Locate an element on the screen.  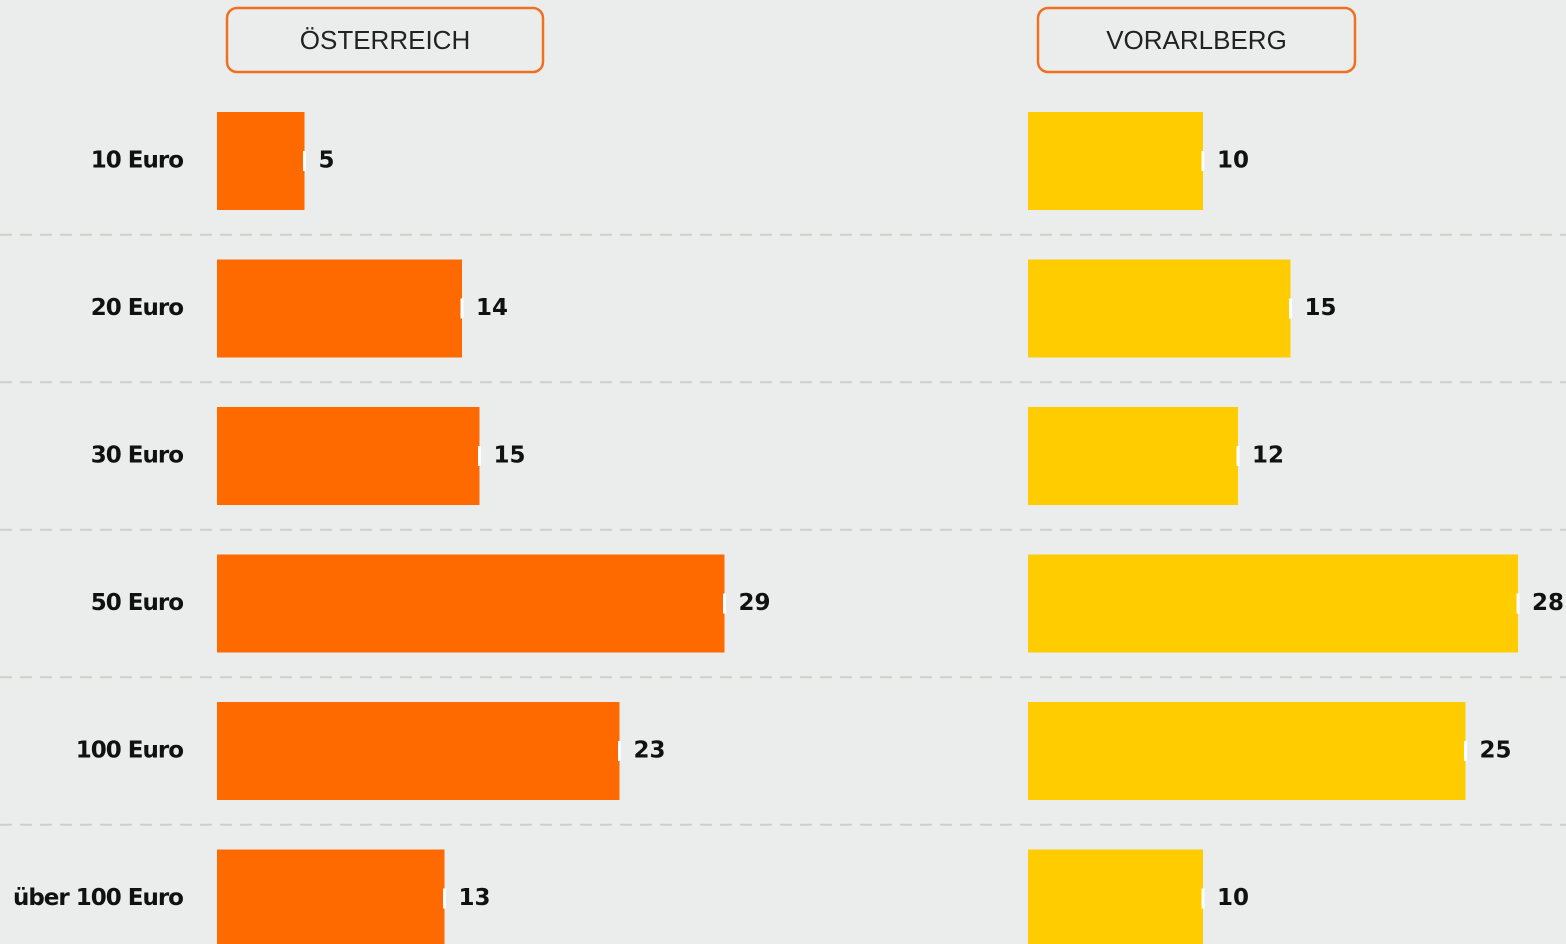
value-label: 28 is located at coordinates (1548, 603).